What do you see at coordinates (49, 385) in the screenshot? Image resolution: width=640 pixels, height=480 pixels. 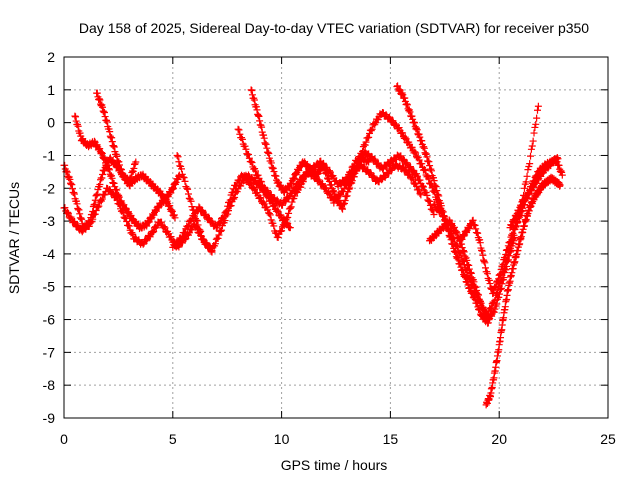 I see `y-tick-label: -8` at bounding box center [49, 385].